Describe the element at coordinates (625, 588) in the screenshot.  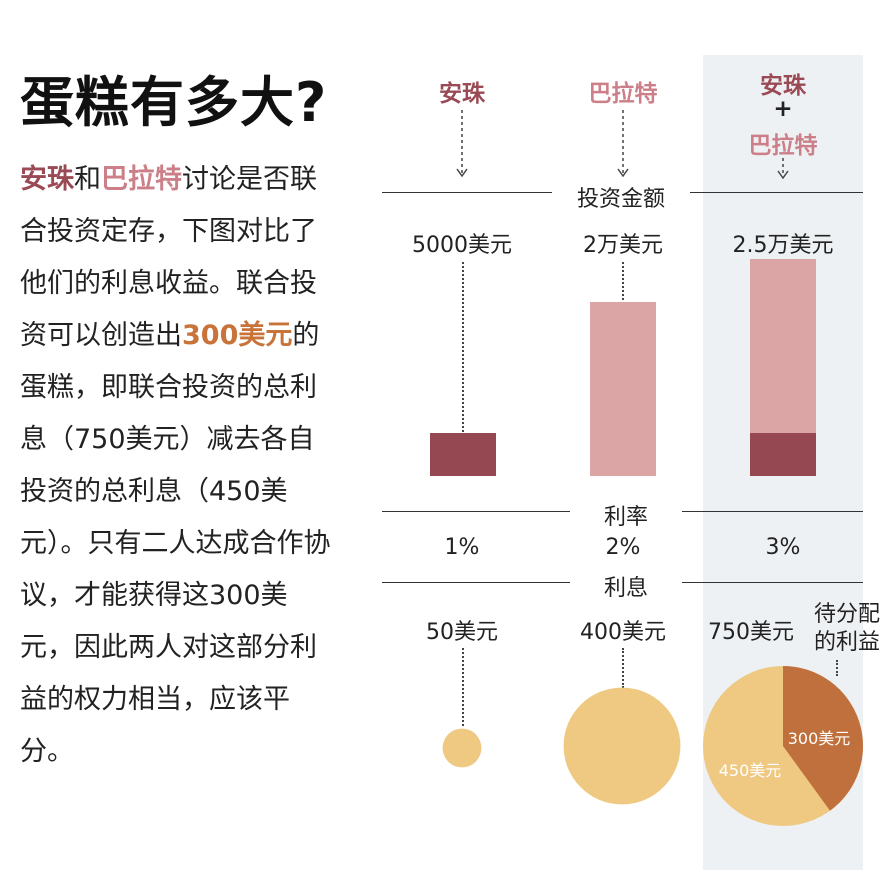
I see `row-label-interest: 利息` at that location.